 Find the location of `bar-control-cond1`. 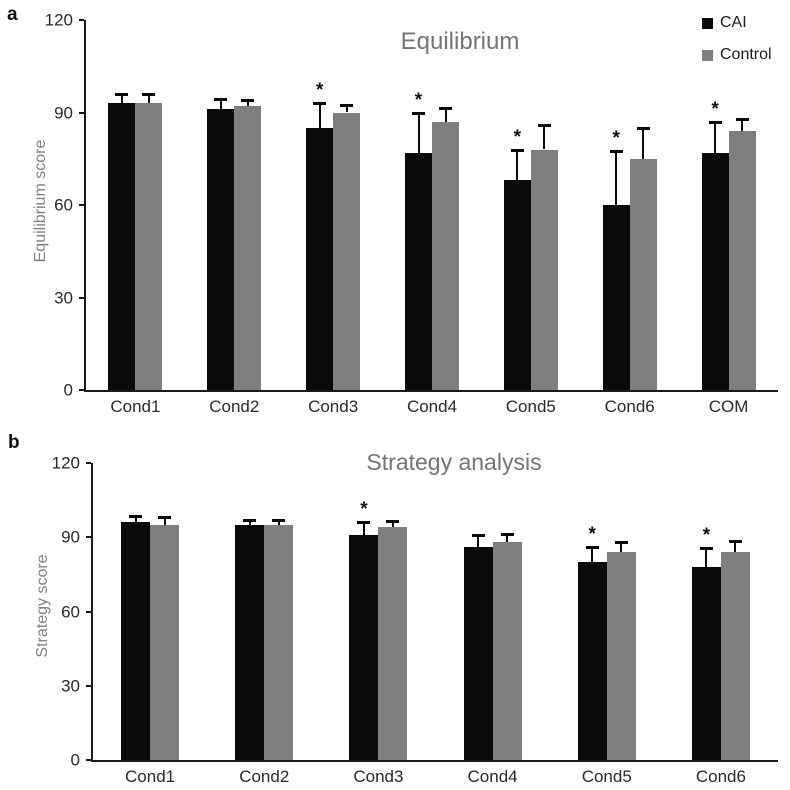

bar-control-cond1 is located at coordinates (149, 246).